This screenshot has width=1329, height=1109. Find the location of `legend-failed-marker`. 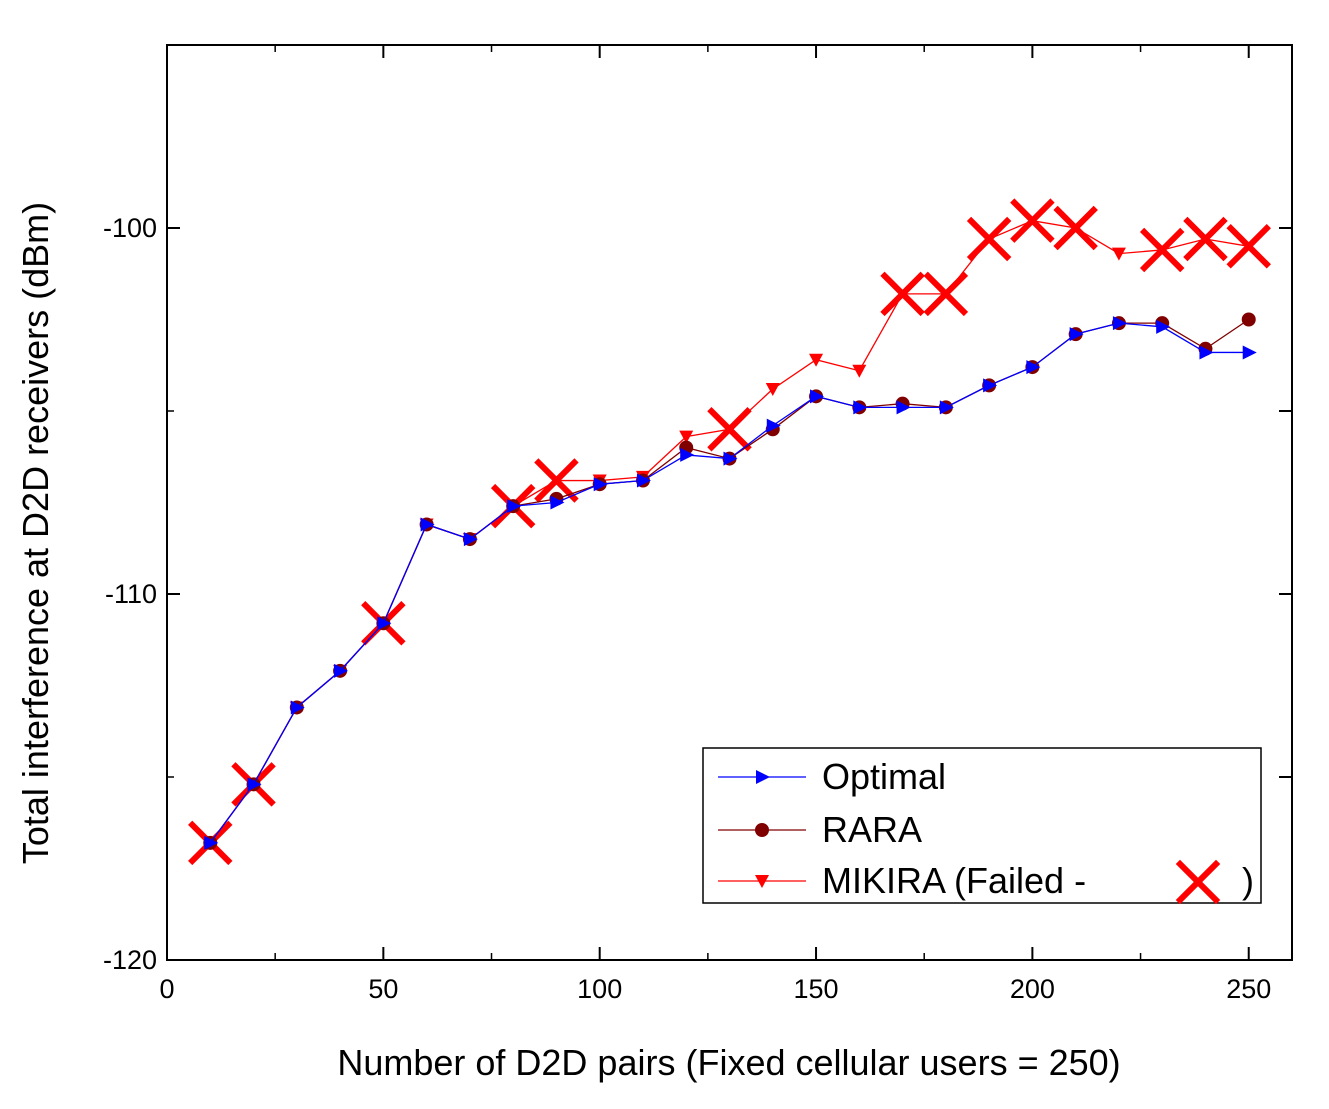

legend-failed-marker is located at coordinates (1198, 882).